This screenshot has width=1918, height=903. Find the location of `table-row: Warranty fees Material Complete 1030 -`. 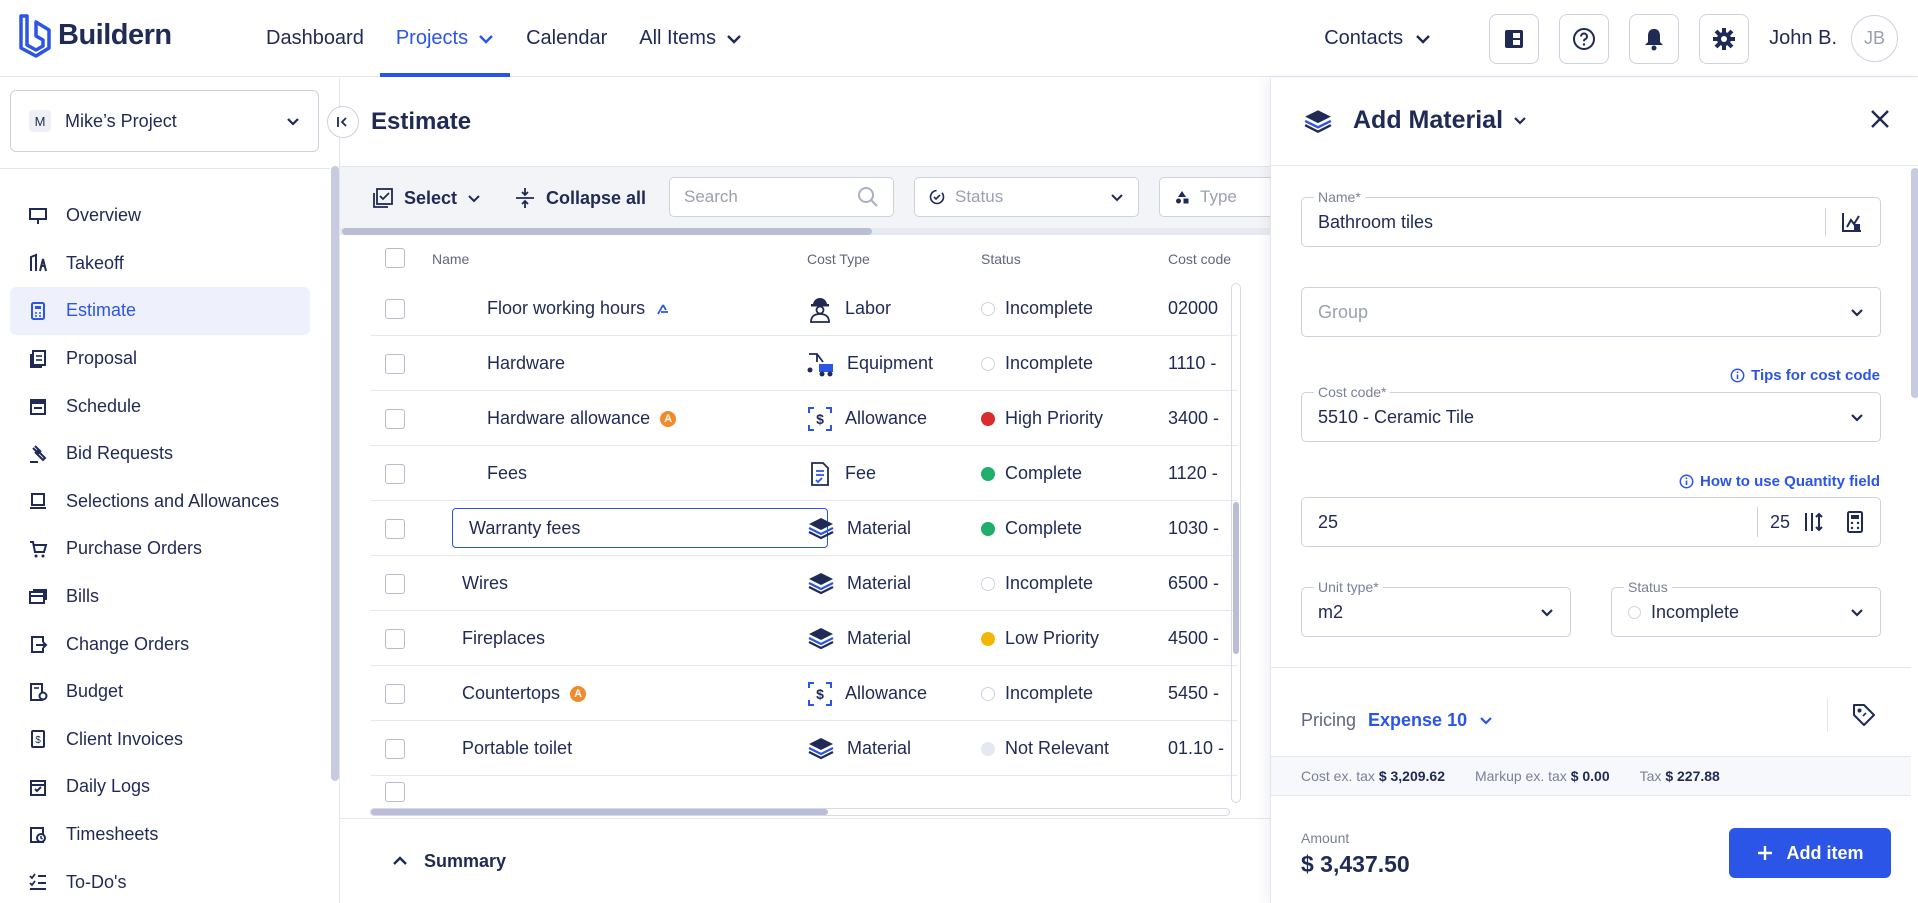

table-row: Warranty fees Material Complete 1030 - is located at coordinates (804, 528).